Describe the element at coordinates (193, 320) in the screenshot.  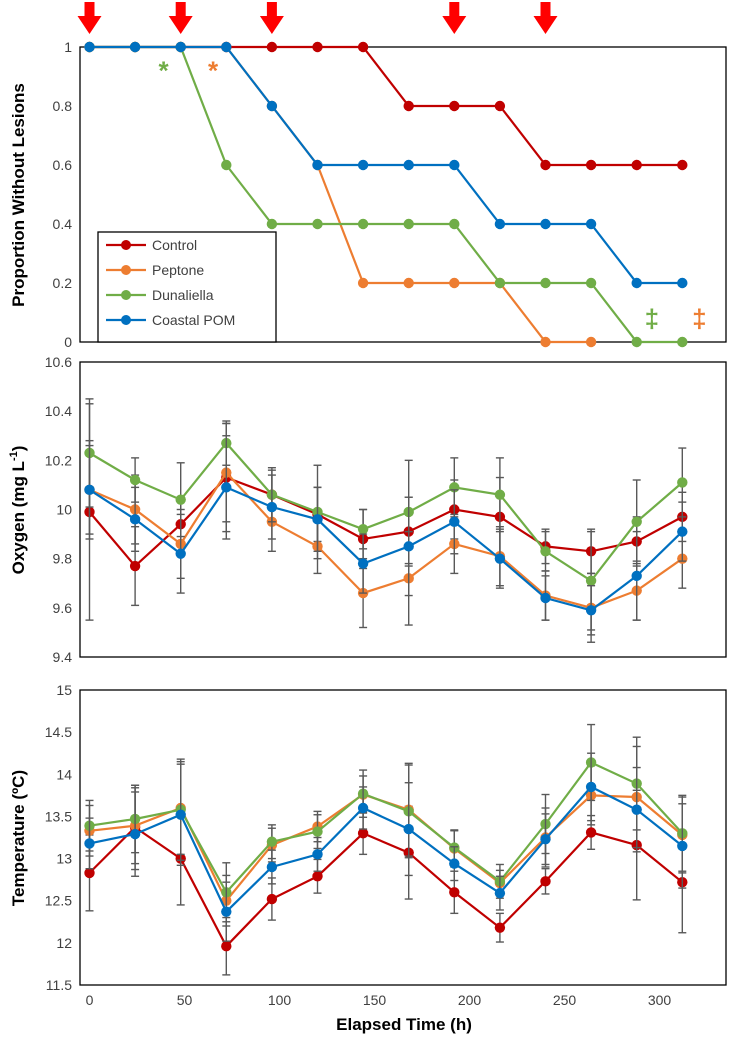
I see `legend-label-coastal-pom: Coastal POM` at that location.